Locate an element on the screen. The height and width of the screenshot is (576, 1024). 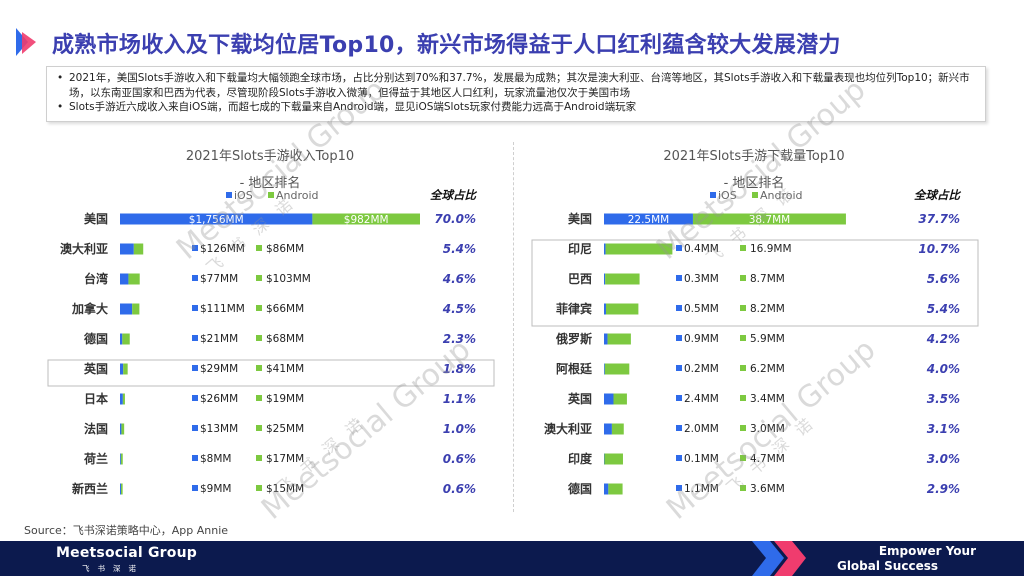
category-label: 菲律宾 is located at coordinates (574, 308).